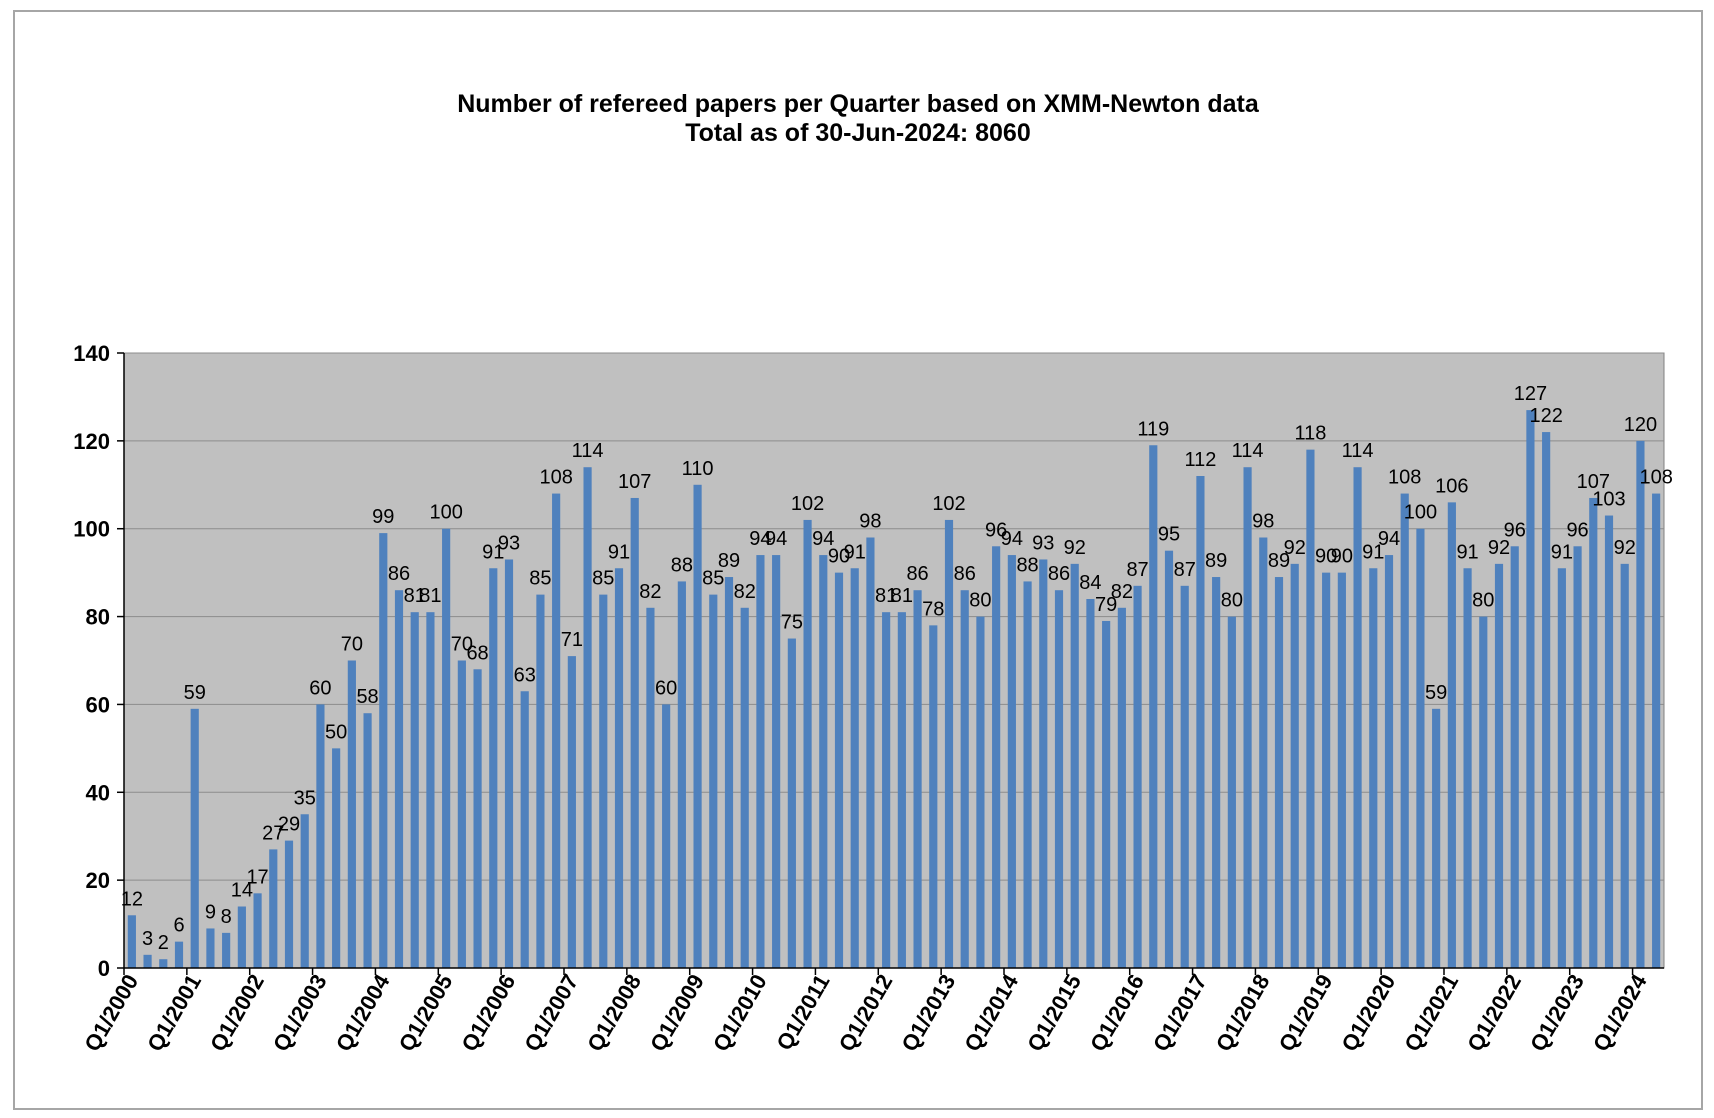 The image size is (1714, 1118). What do you see at coordinates (1306, 1013) in the screenshot?
I see `x-tick-label: Q1/2019` at bounding box center [1306, 1013].